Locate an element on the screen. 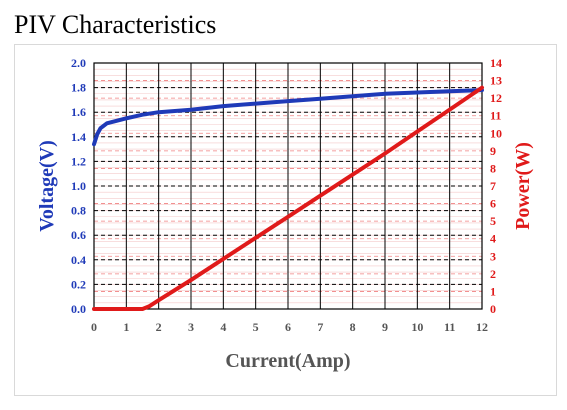 This screenshot has width=567, height=410. right-tick-label: 9 is located at coordinates (493, 151).